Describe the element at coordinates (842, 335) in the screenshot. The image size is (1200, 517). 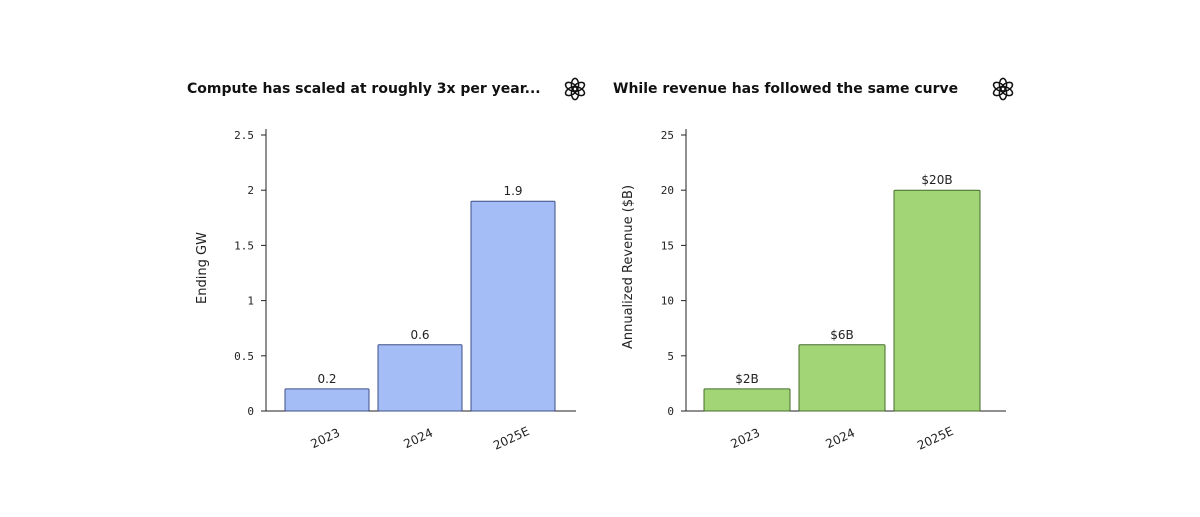
I see `data-label: $6B` at that location.